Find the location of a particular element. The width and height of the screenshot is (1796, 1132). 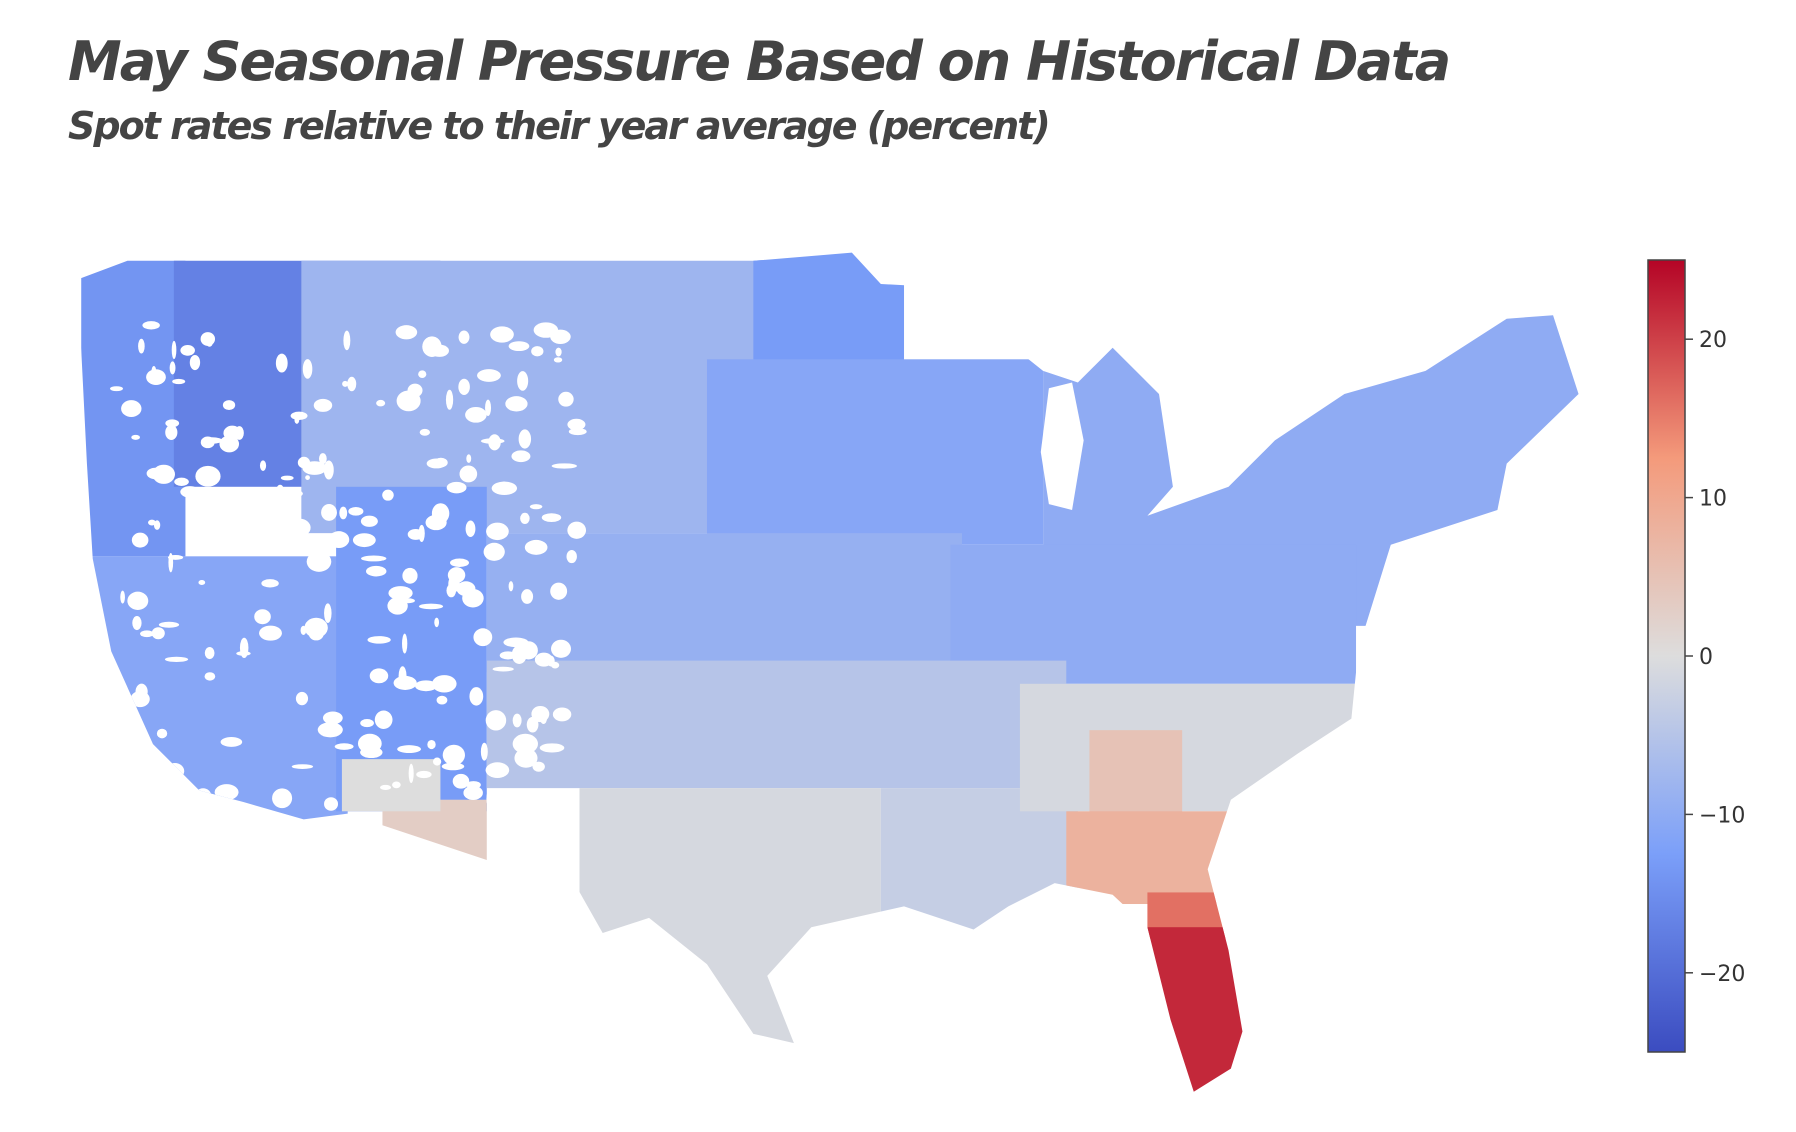

region-florida-peninsula is located at coordinates (1205, 1009).